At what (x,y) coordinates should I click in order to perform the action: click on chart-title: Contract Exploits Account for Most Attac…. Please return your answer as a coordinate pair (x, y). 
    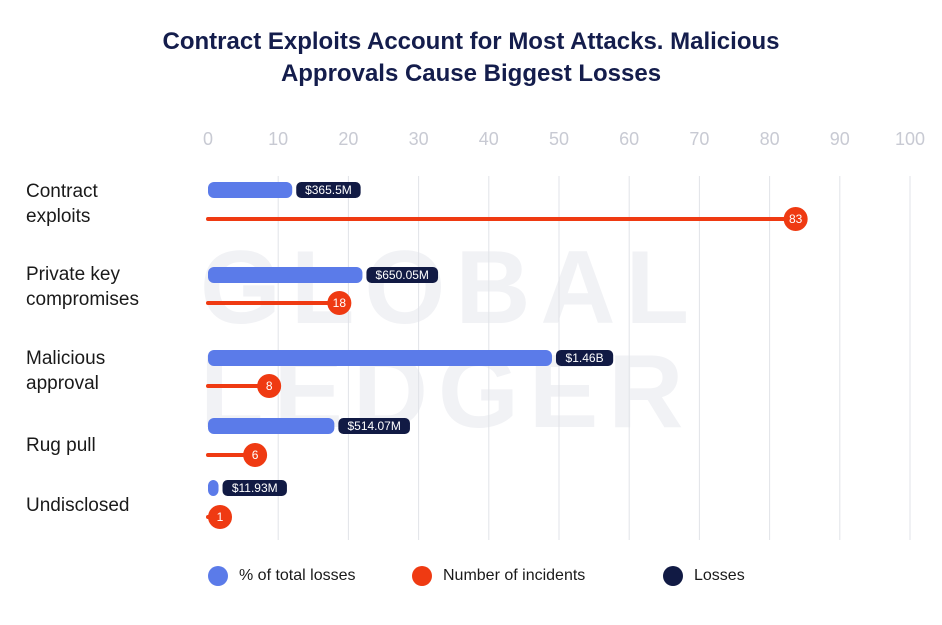
    Looking at the image, I should click on (471, 58).